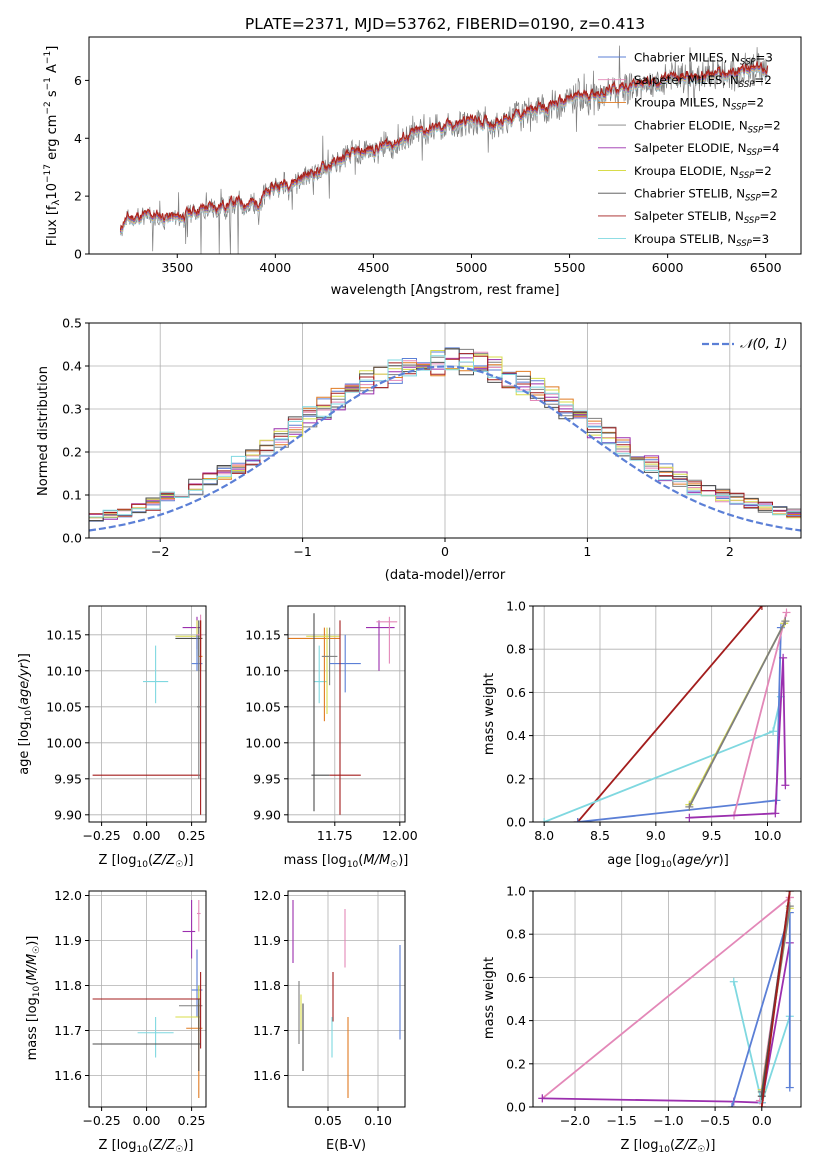 This screenshot has width=819, height=1170. I want to click on x-tick-label: −1.0, so click(668, 1120).